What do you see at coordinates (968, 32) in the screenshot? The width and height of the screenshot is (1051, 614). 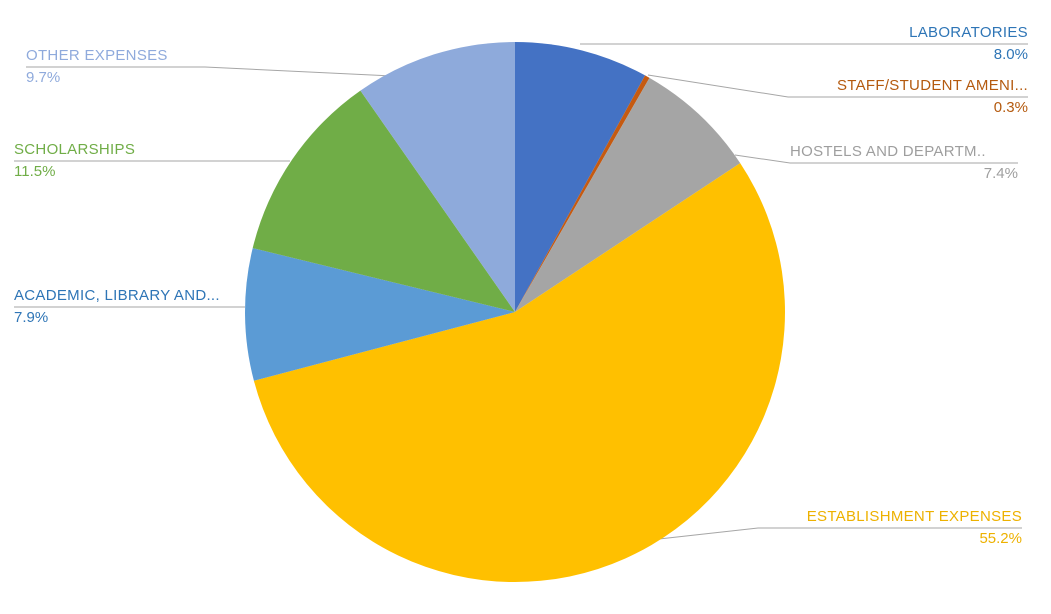 I see `slice-label-name: LABORATORIES` at bounding box center [968, 32].